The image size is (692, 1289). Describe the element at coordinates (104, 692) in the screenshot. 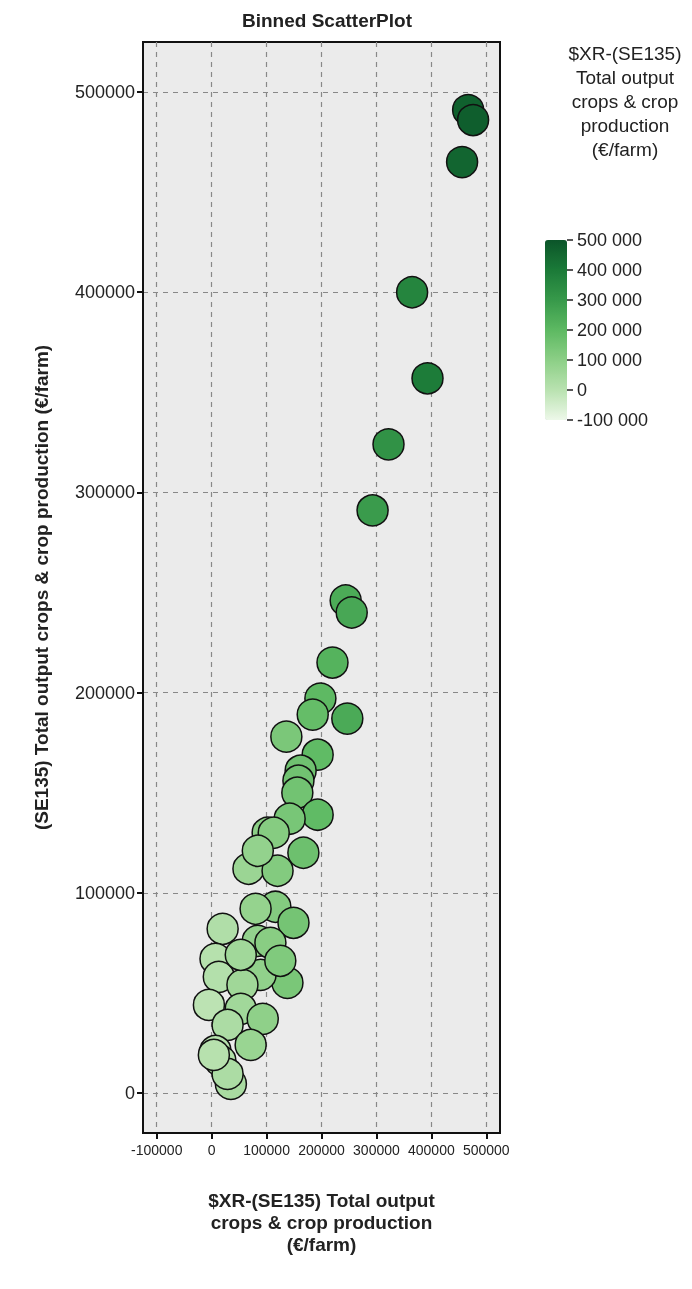

I see `y-tick-label: 200000` at that location.